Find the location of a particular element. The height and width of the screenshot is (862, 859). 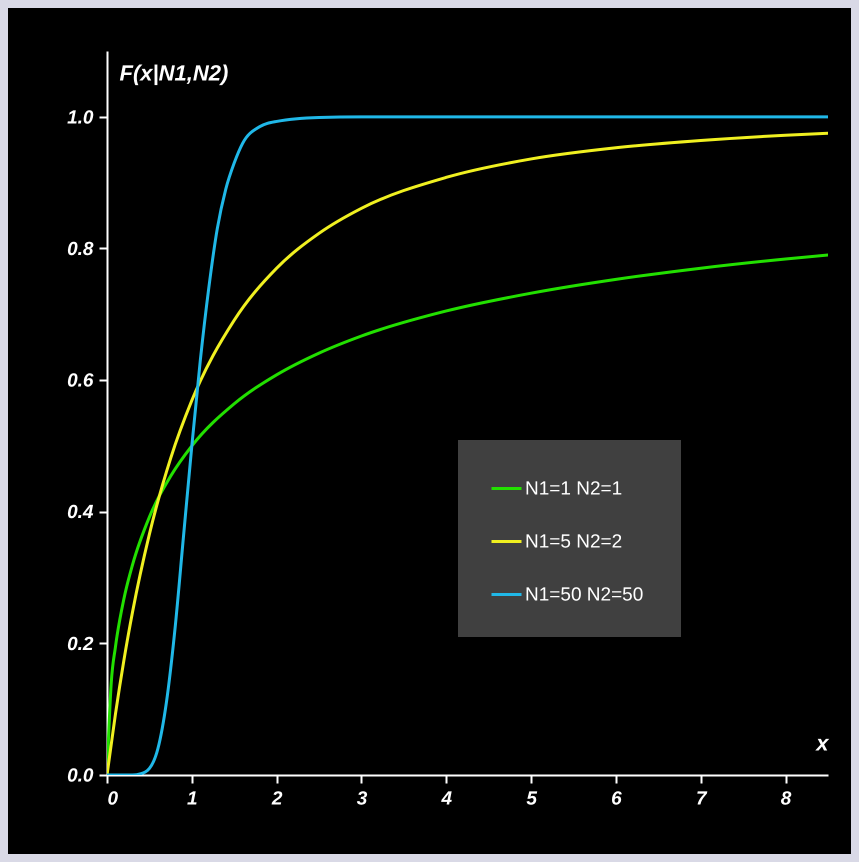

x-tick-label: 8 is located at coordinates (786, 799).